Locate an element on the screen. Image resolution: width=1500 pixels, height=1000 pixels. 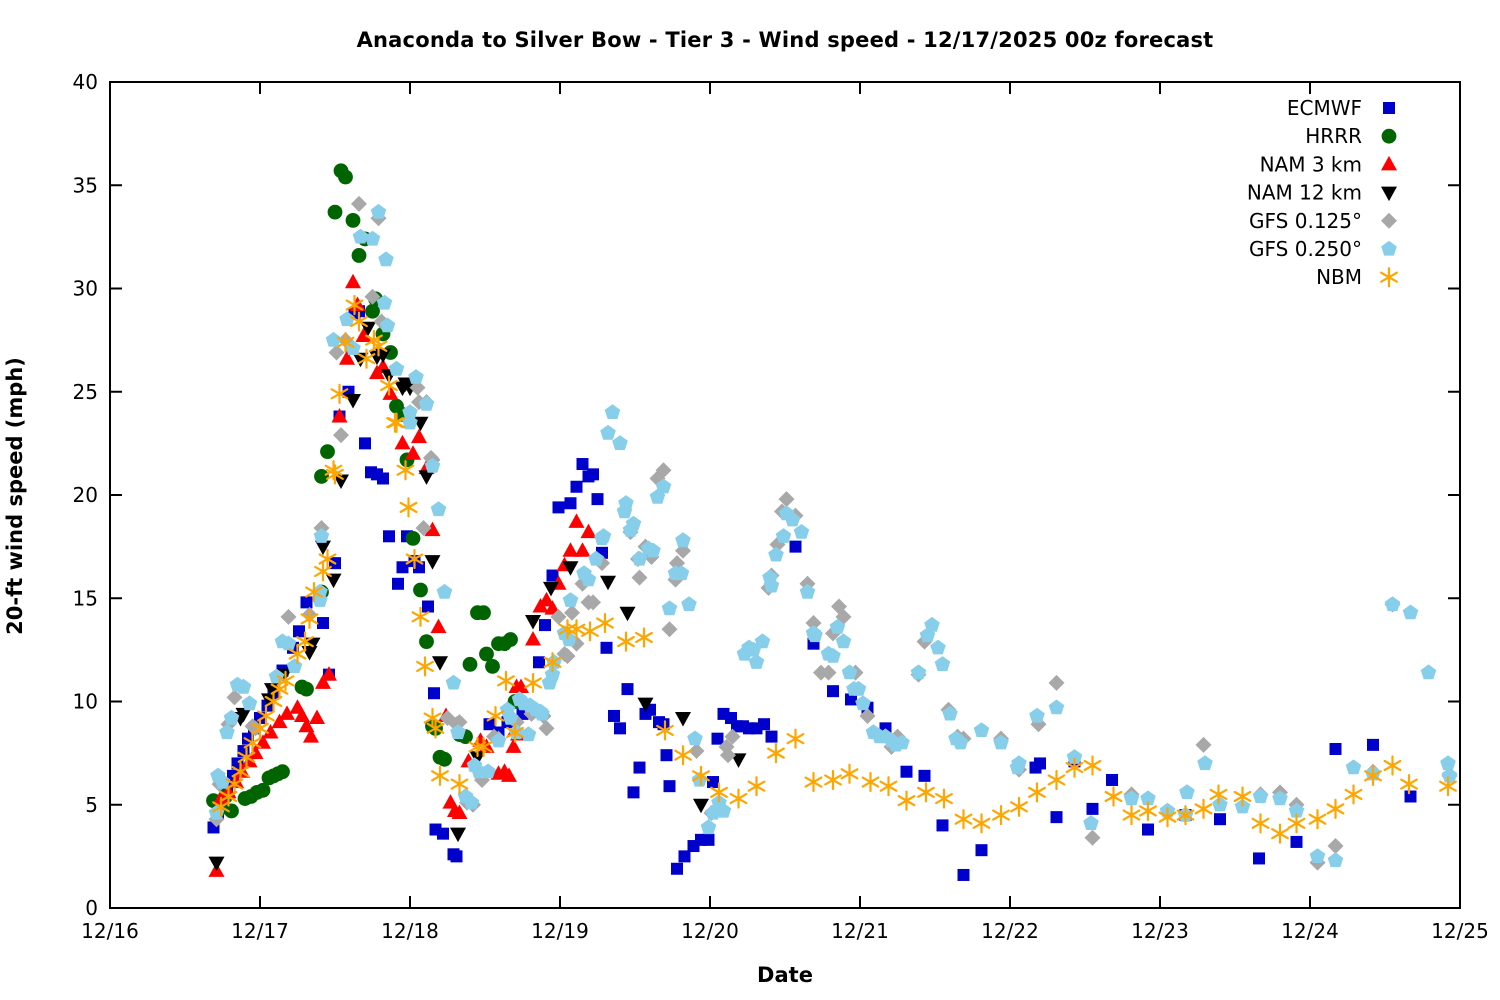
legend-item-nam-3-km: NAM 3 km is located at coordinates (1328, 164).